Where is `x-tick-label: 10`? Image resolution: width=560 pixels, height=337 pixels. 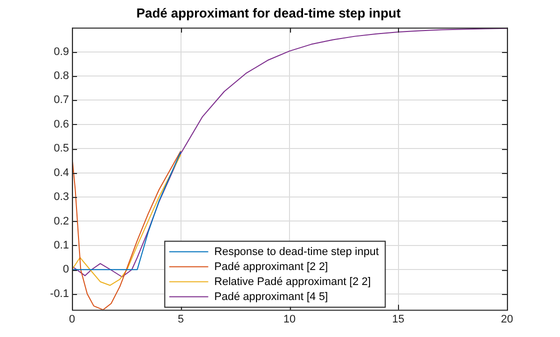 x-tick-label: 10 is located at coordinates (289, 319).